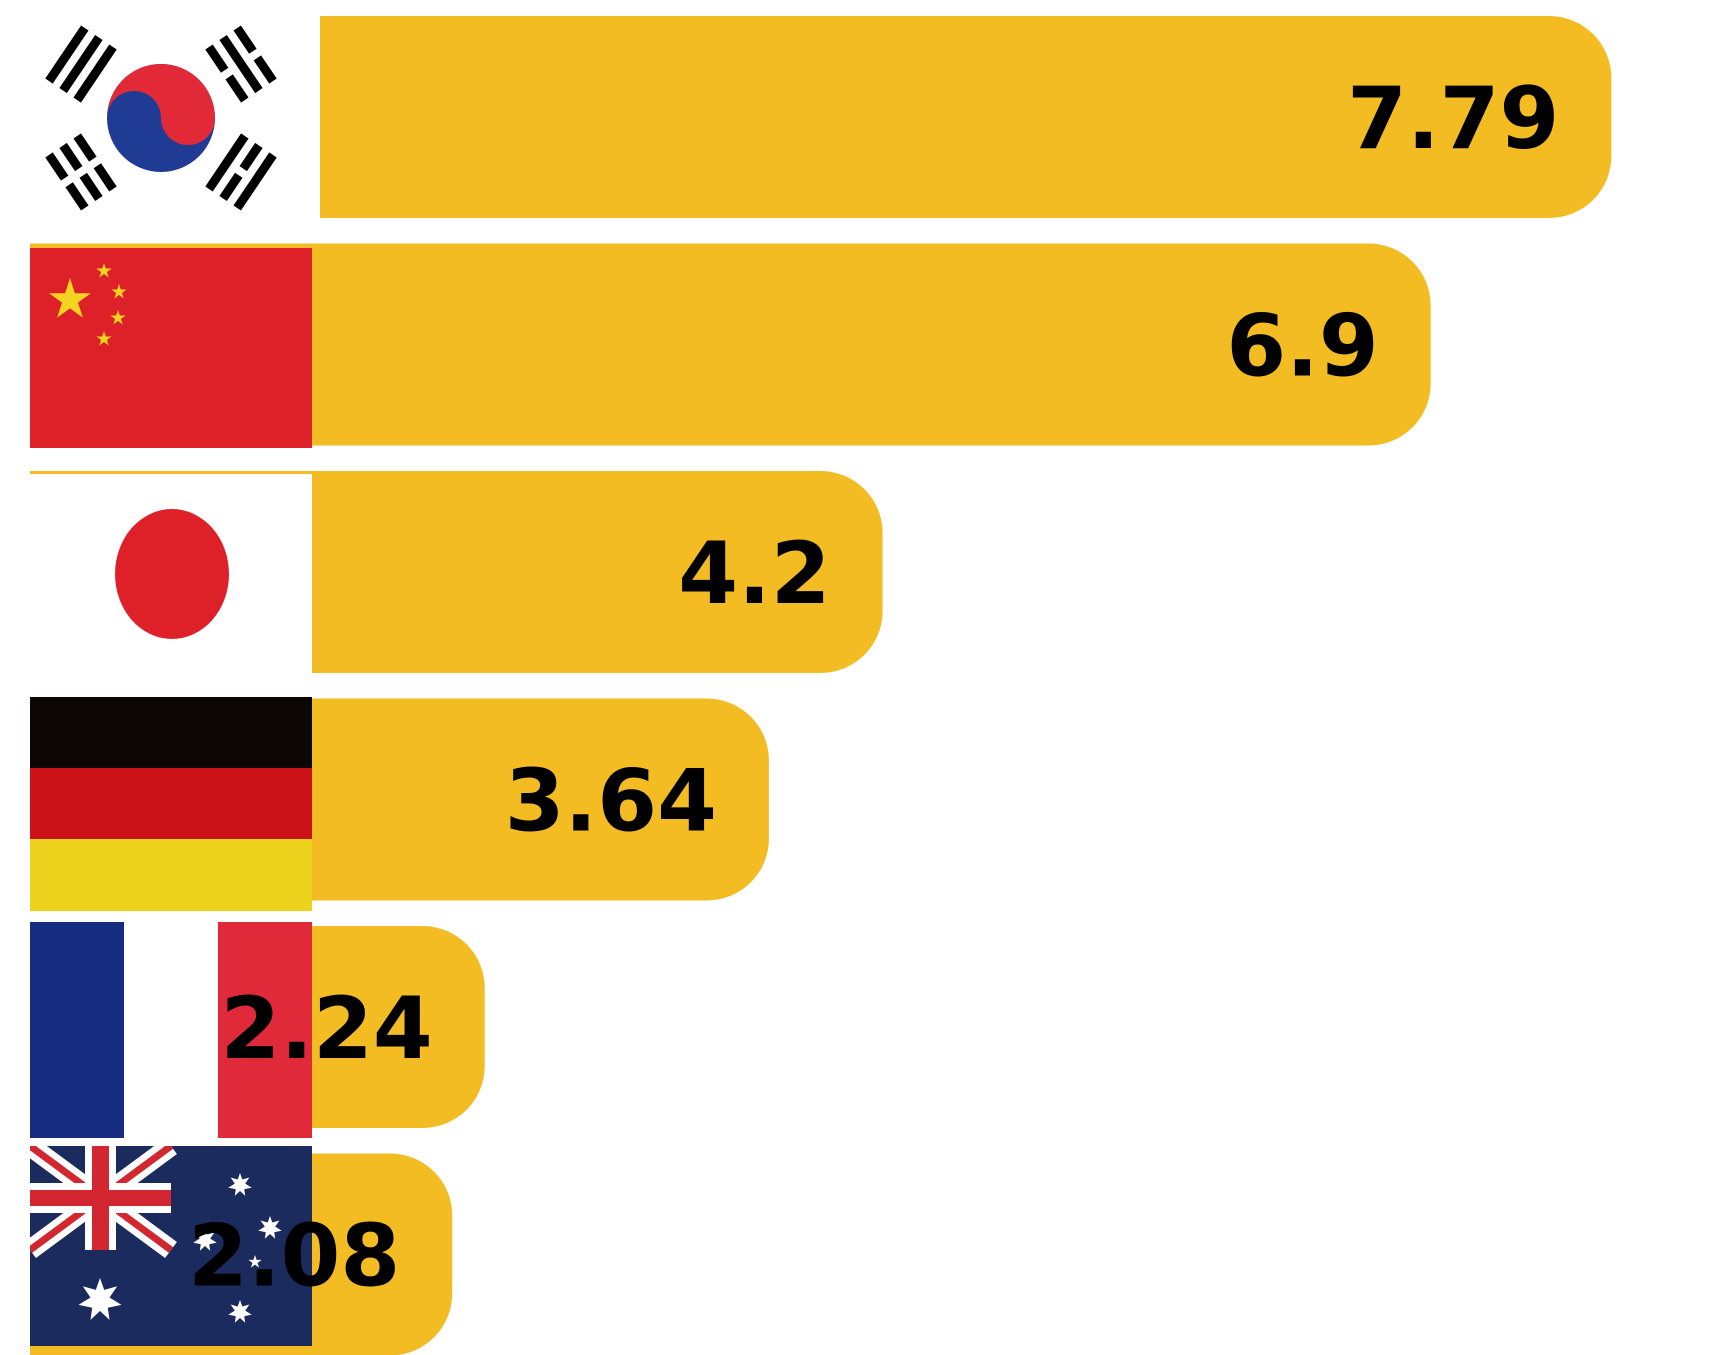 The width and height of the screenshot is (1718, 1355). I want to click on data-label-france: 2.24, so click(327, 1029).